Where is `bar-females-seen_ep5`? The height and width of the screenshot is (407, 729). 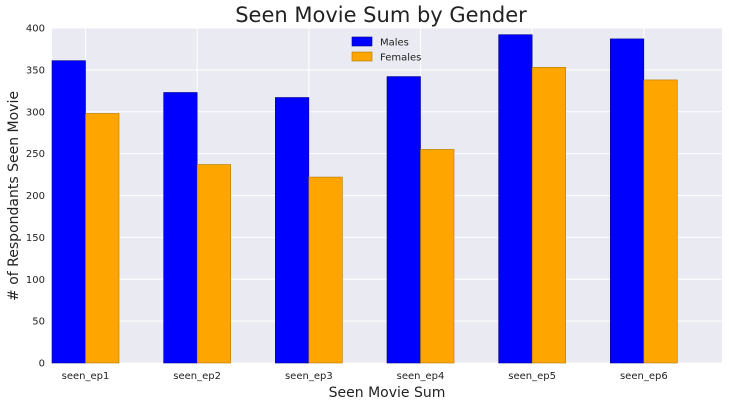 bar-females-seen_ep5 is located at coordinates (548, 215).